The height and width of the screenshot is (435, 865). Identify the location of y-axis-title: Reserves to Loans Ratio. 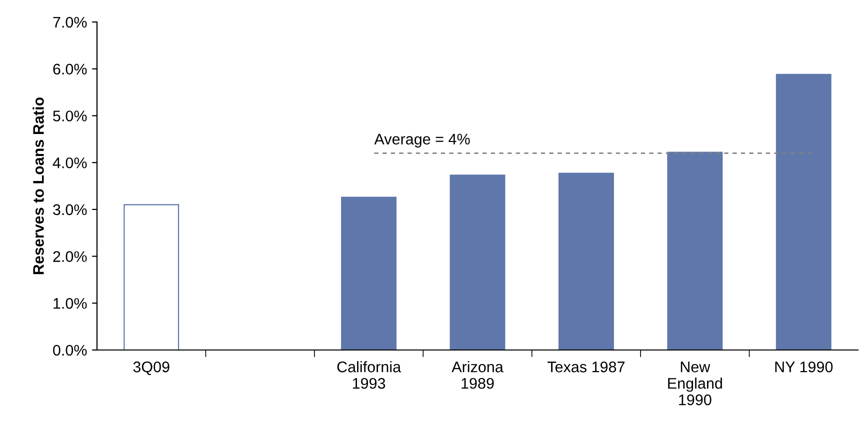
(38, 185).